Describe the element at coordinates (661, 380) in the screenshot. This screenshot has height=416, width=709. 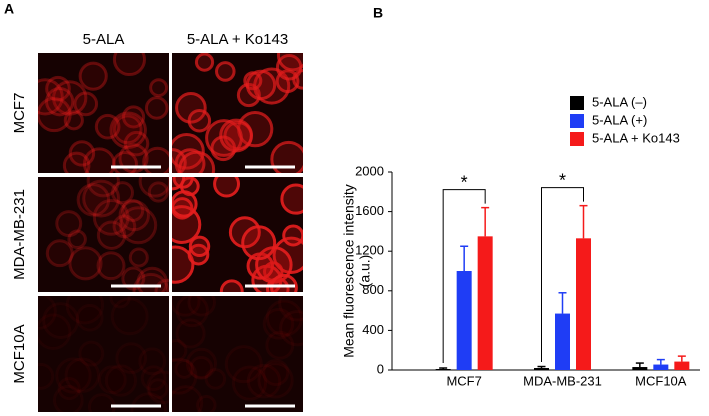
I see `x-tick-label: MCF10A` at that location.